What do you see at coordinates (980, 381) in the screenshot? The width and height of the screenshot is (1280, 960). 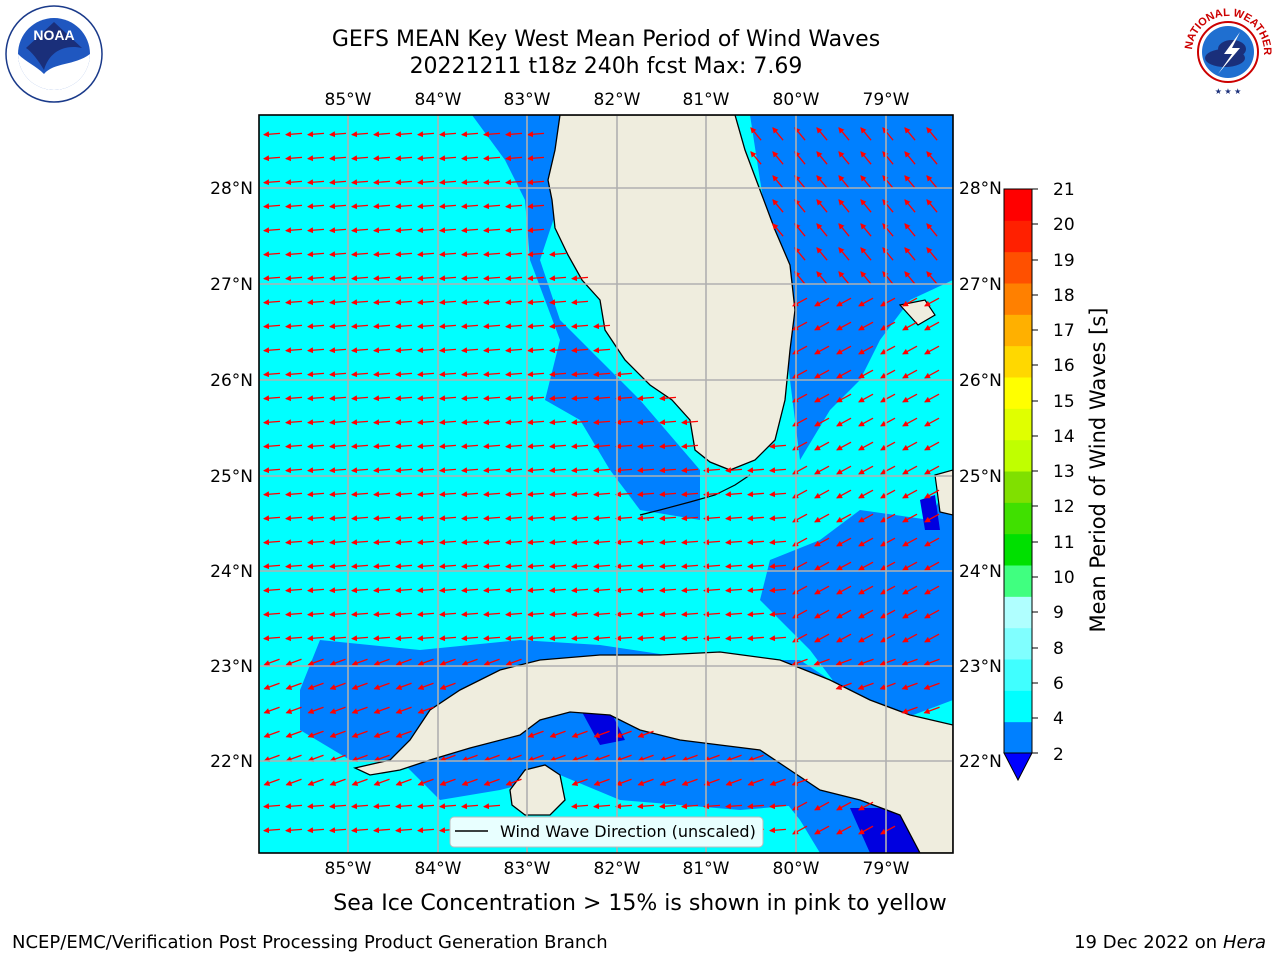 I see `lat-tick-right: 26°N` at bounding box center [980, 381].